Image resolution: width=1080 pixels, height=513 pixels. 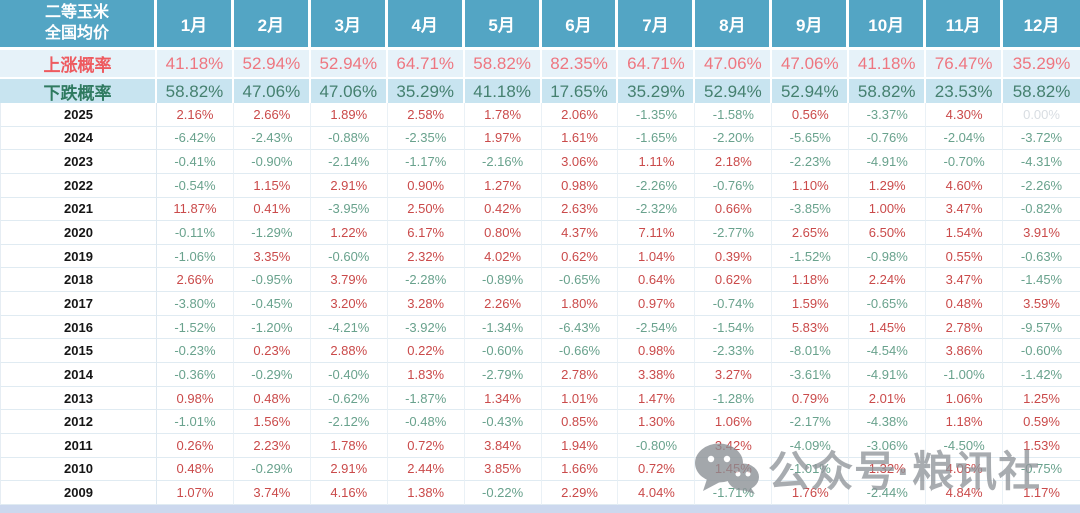 What do you see at coordinates (580, 162) in the screenshot?
I see `monthly-change-value: 3.06%` at bounding box center [580, 162].